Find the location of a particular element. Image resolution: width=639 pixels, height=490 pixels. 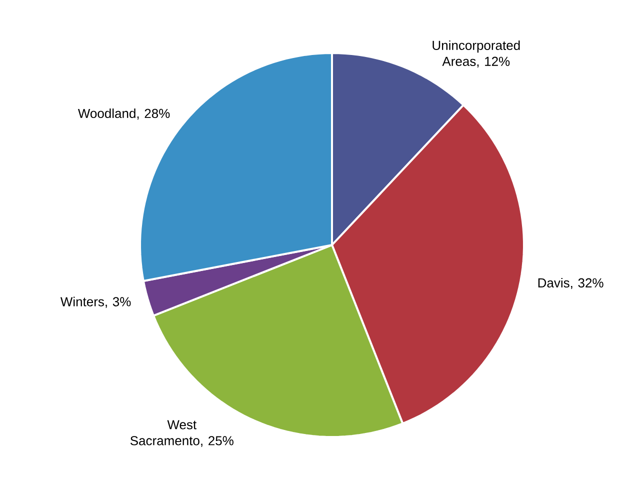

slice-label: Unincorporated Areas, 12% is located at coordinates (476, 54).